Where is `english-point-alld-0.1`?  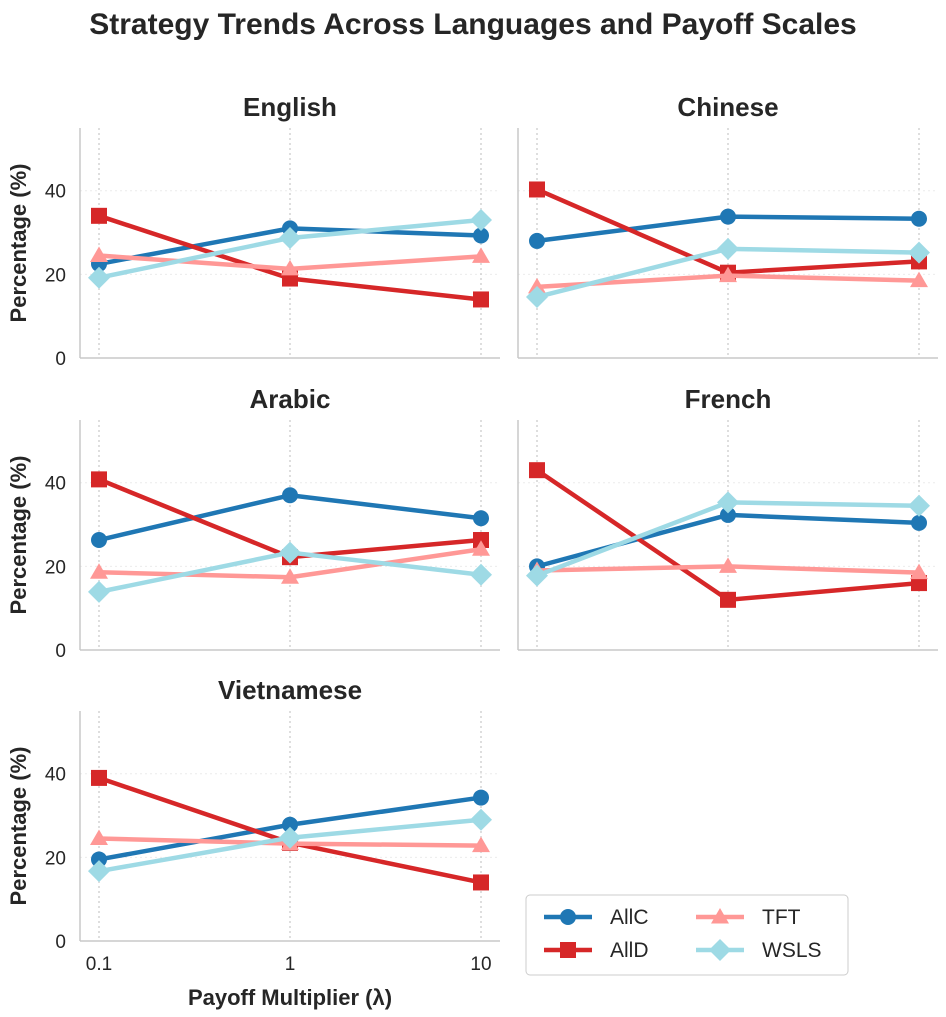 english-point-alld-0.1 is located at coordinates (99, 215).